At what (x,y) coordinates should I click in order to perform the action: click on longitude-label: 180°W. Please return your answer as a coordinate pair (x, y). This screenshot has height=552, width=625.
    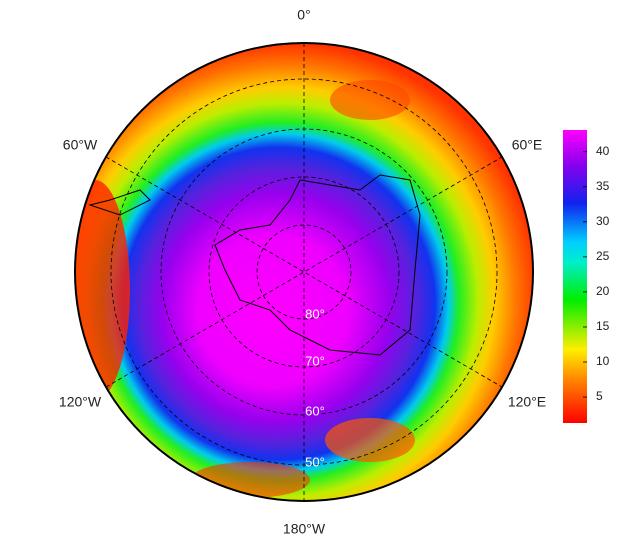
    Looking at the image, I should click on (304, 529).